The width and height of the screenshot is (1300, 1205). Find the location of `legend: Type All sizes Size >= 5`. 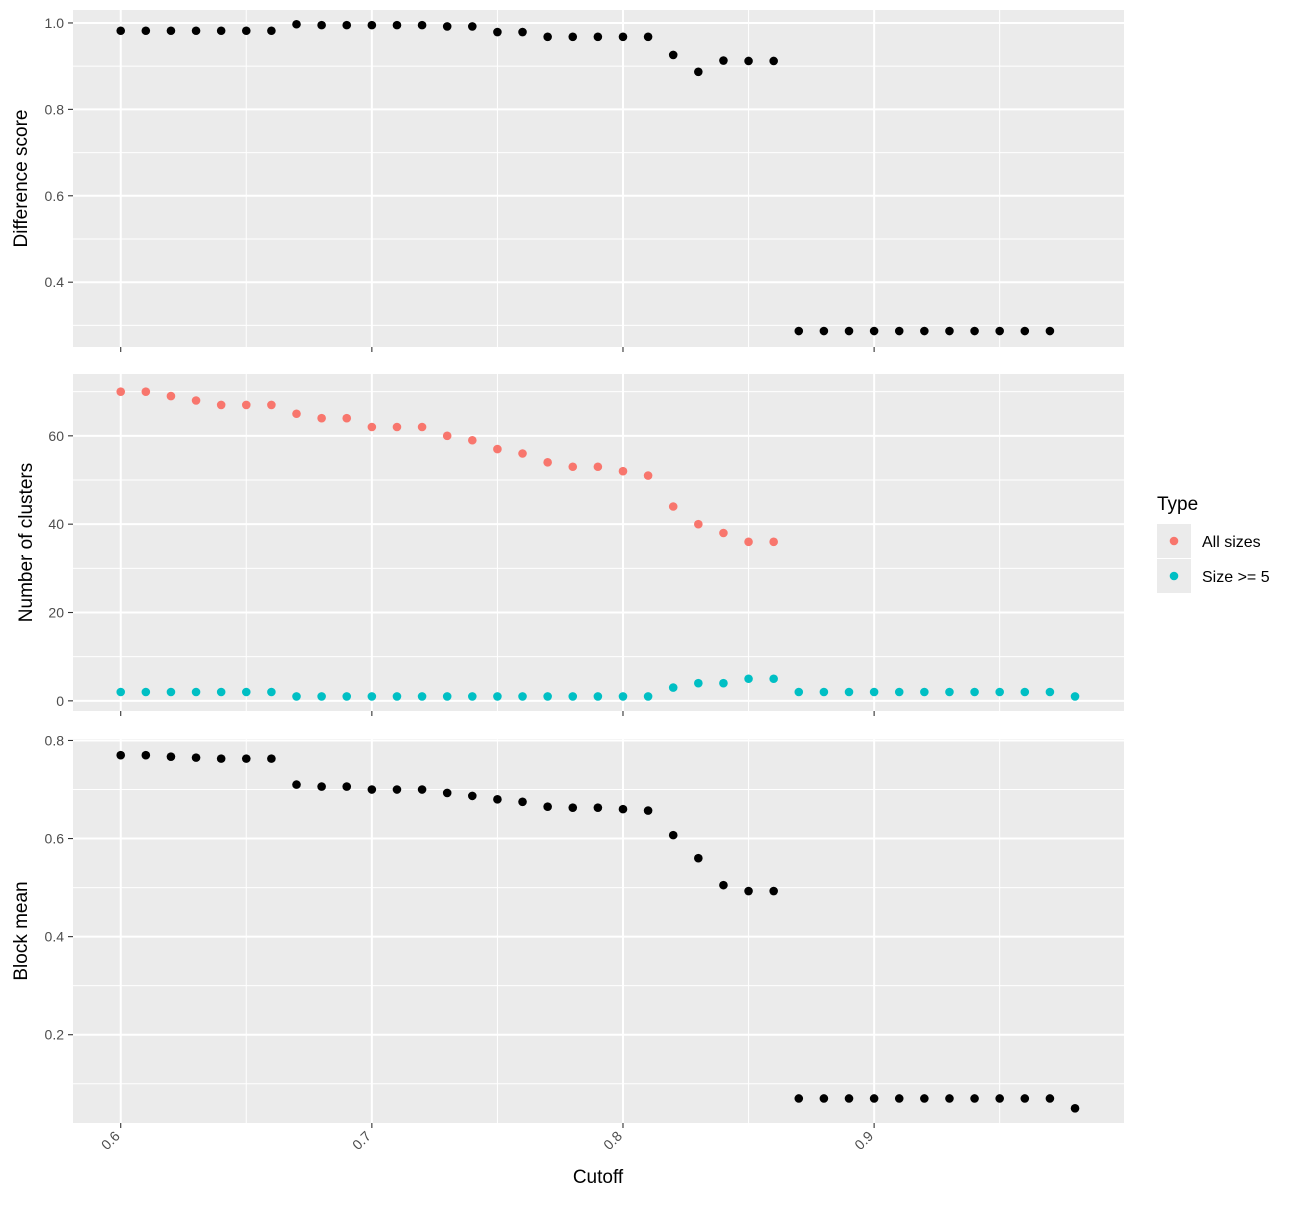

legend: Type All sizes Size >= 5 is located at coordinates (1213, 543).